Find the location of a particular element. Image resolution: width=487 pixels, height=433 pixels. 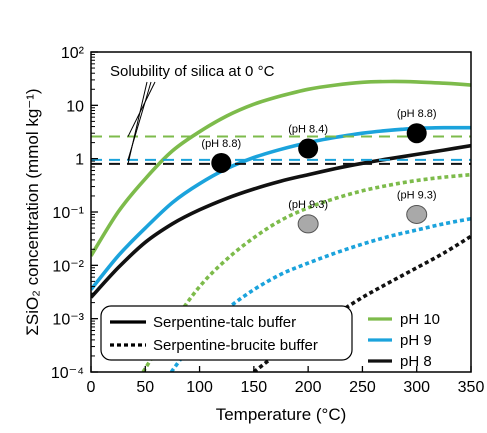

buffer-legend-label-1: Serpentine-talc buffer is located at coordinates (224, 322).